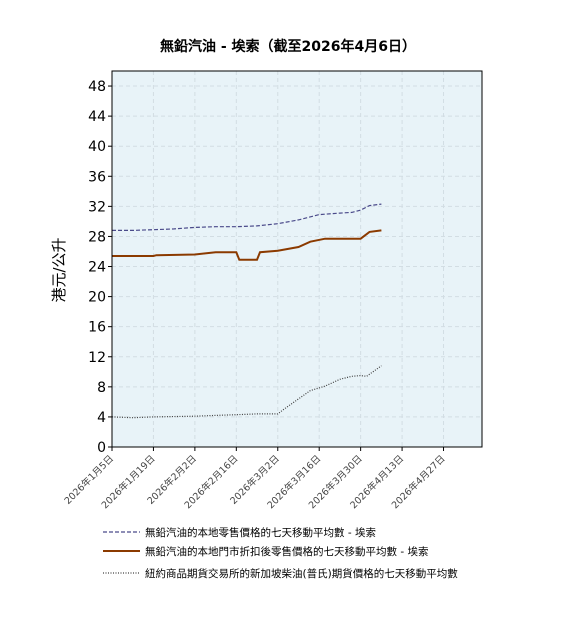 The width and height of the screenshot is (580, 624). Describe the element at coordinates (97, 207) in the screenshot. I see `y-tick-label: 32` at that location.